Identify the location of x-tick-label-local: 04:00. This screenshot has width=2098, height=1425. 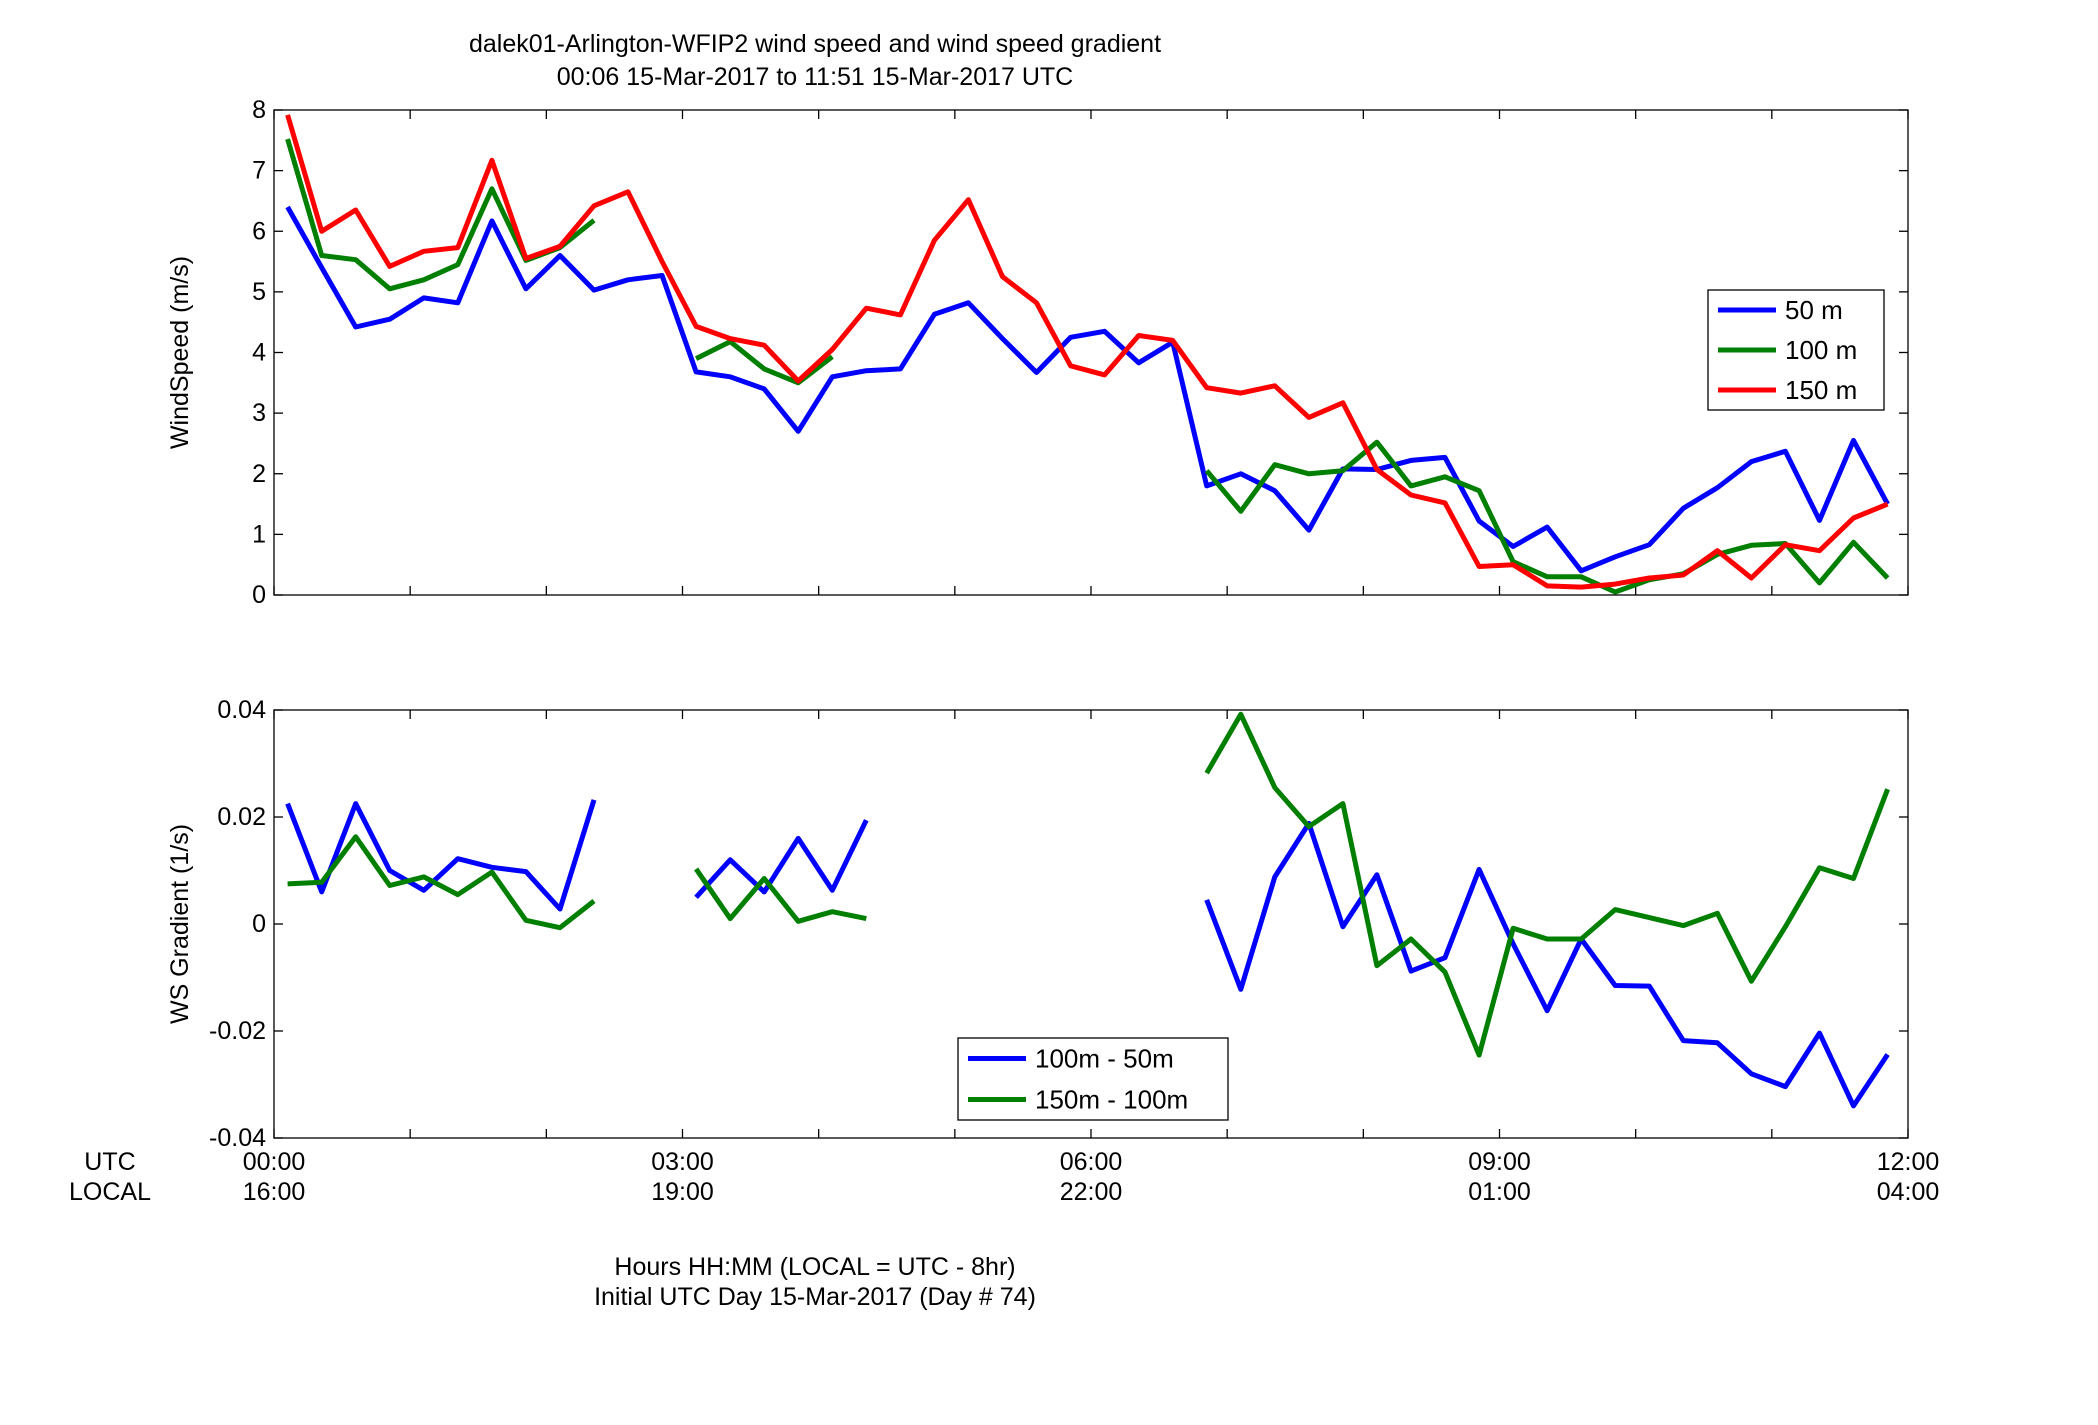
(1908, 1192).